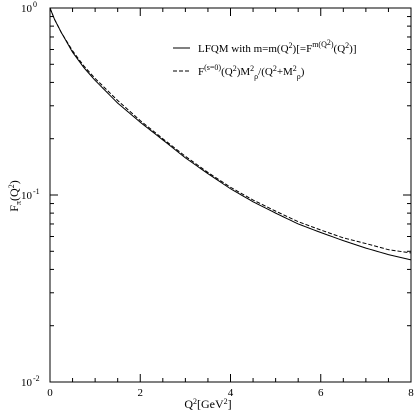 The width and height of the screenshot is (415, 415). Describe the element at coordinates (15, 195) in the screenshot. I see `y-axis-title: Fπ(Q2)` at that location.